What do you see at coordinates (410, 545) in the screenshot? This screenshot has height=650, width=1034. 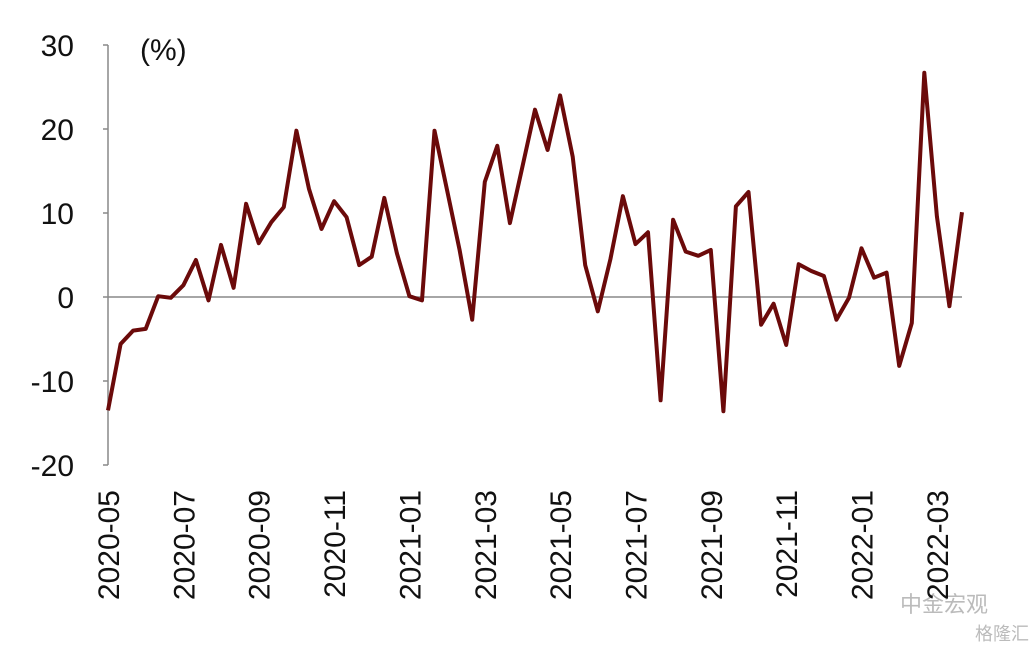 I see `x-tick-label: 2021-01` at bounding box center [410, 545].